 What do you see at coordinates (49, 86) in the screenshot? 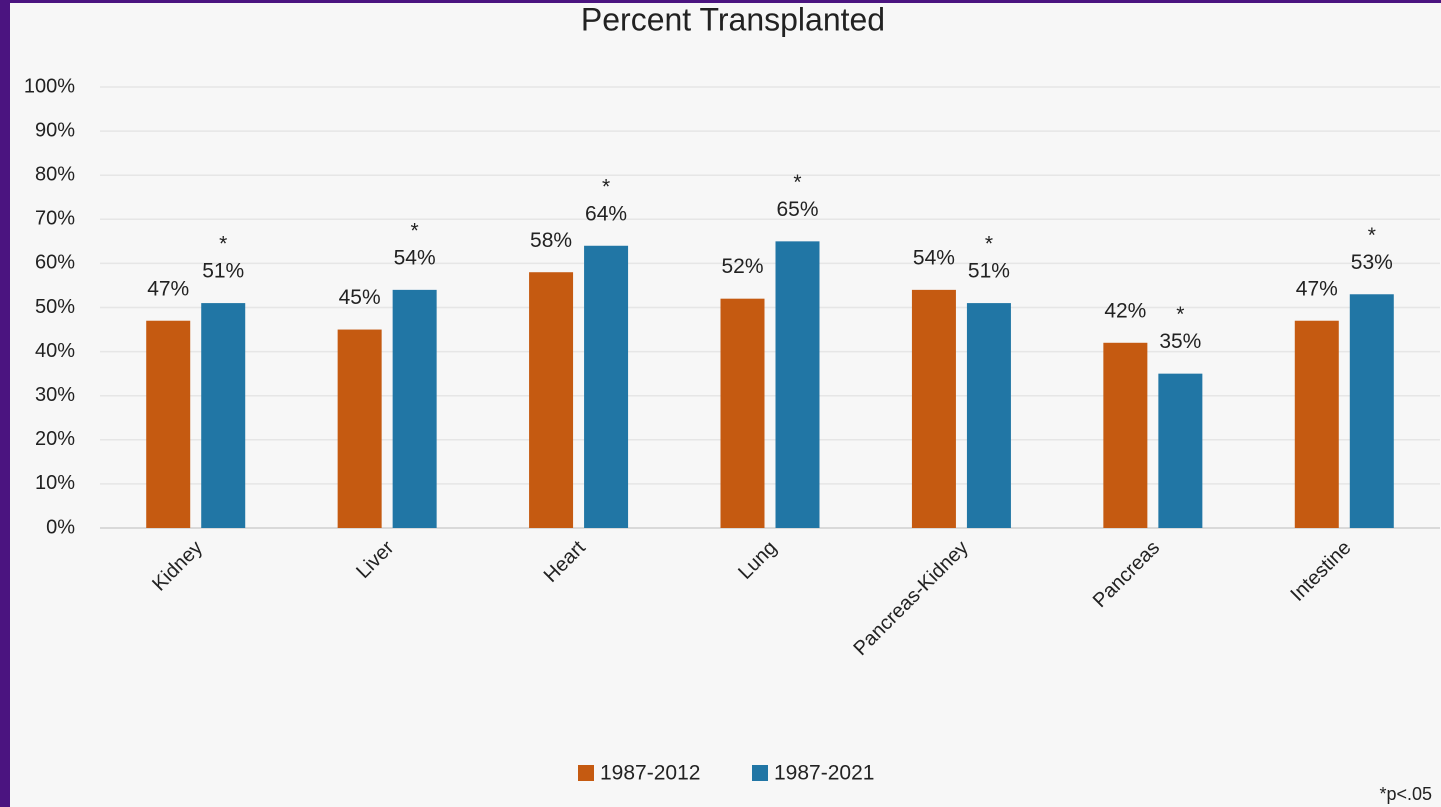
I see `y-tick-label: 100%` at bounding box center [49, 86].